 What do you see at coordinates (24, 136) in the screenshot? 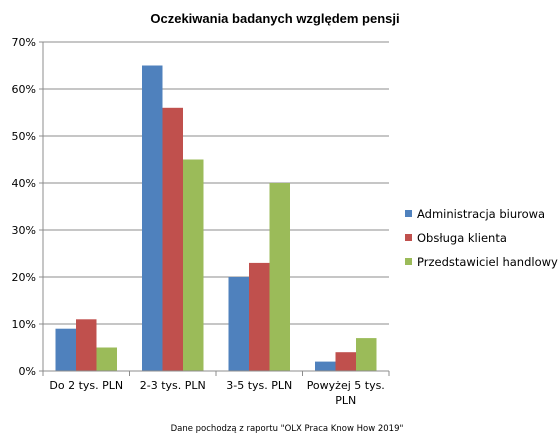
I see `y-tick-label: 50%` at bounding box center [24, 136].